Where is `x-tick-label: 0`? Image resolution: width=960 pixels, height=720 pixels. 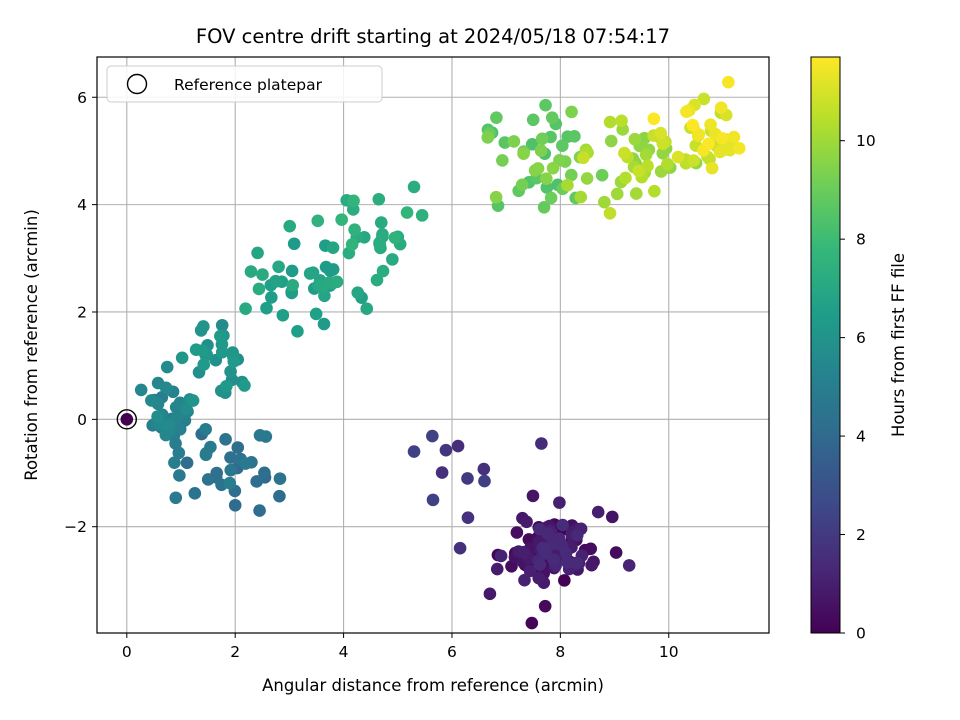
x-tick-label: 0 is located at coordinates (127, 652).